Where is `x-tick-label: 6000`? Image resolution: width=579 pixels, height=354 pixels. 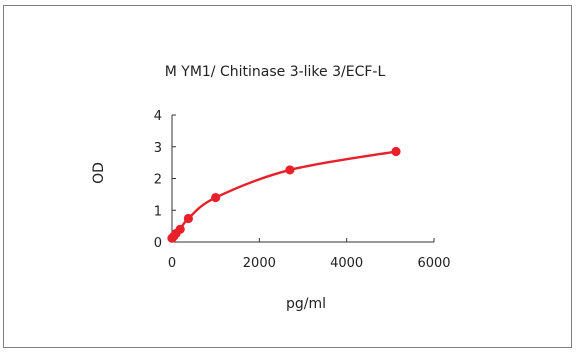
x-tick-label: 6000 is located at coordinates (433, 263).